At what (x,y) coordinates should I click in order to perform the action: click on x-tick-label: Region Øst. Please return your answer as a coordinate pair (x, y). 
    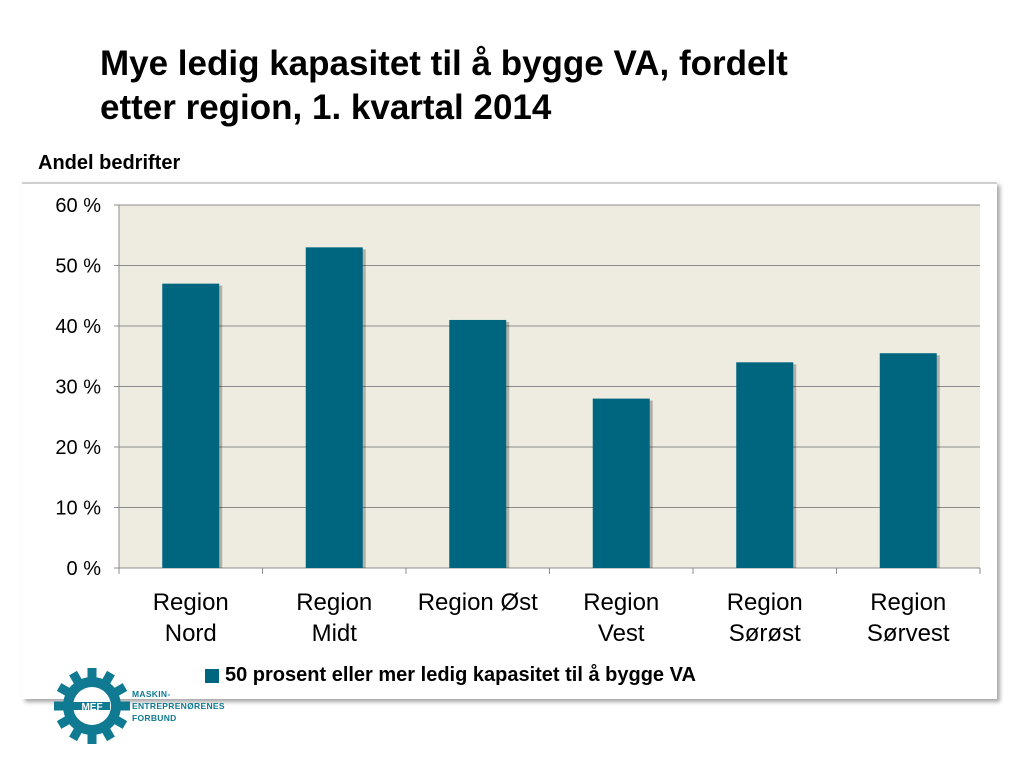
    Looking at the image, I should click on (478, 602).